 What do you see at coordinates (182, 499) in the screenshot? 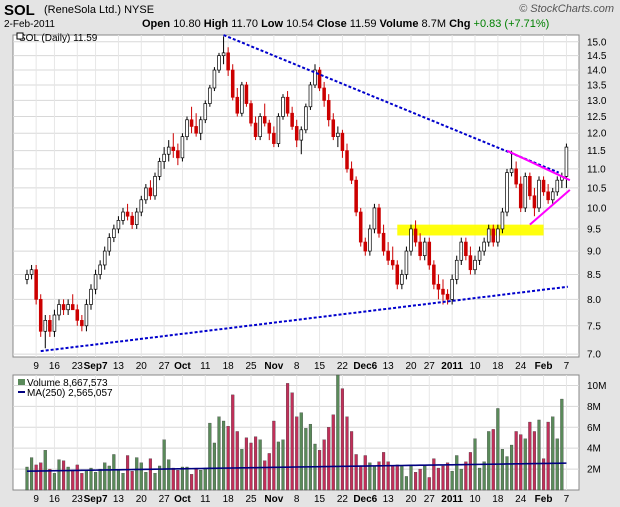
I see `volume-x-tick-label: Oct` at bounding box center [182, 499].